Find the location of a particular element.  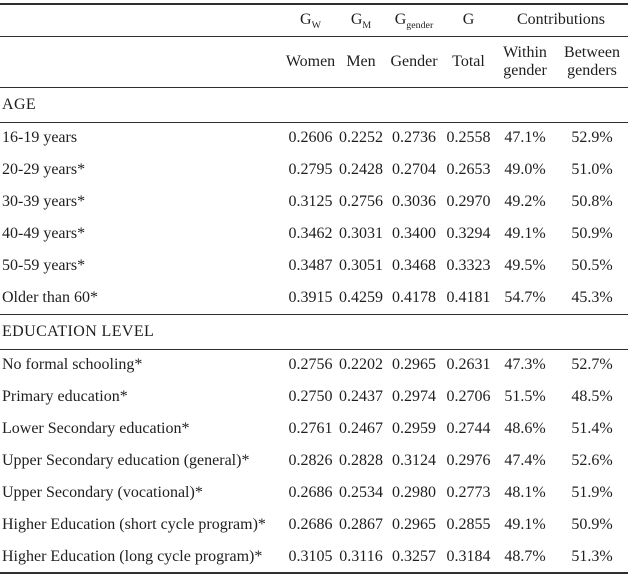

cell-value: 0.2826 is located at coordinates (310, 460).